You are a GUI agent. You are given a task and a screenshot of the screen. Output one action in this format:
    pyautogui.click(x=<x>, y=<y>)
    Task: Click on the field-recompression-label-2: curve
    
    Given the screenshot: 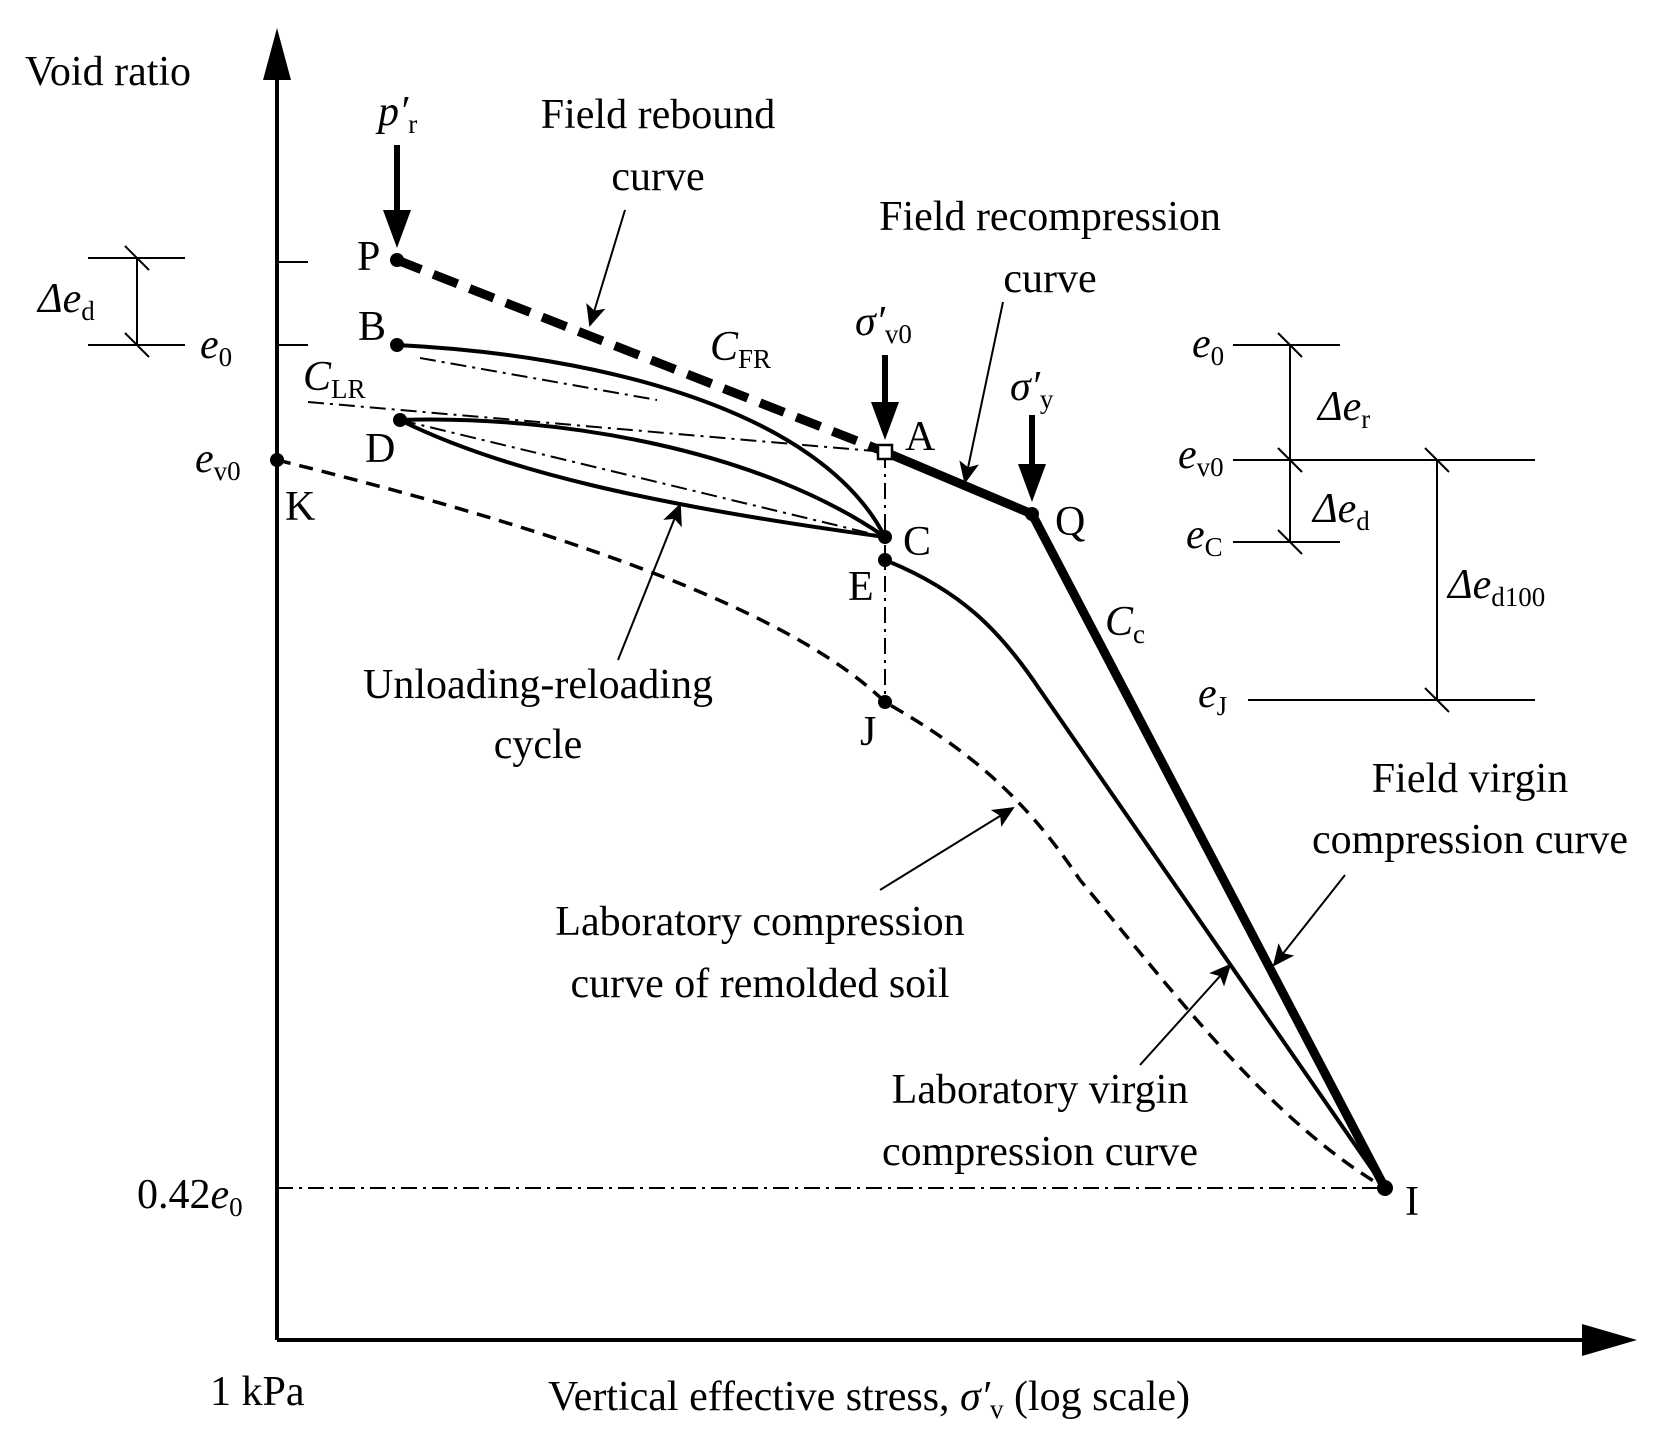 What is the action you would take?
    pyautogui.click(x=1049, y=279)
    